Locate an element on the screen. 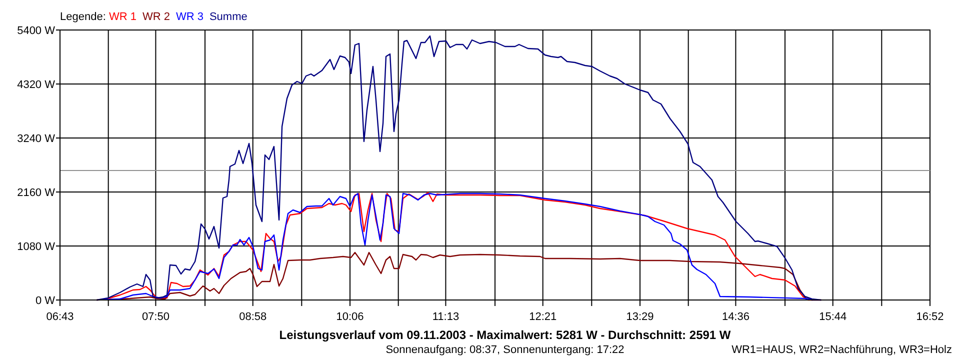 The width and height of the screenshot is (960, 360). text: WR 2 is located at coordinates (156, 17).